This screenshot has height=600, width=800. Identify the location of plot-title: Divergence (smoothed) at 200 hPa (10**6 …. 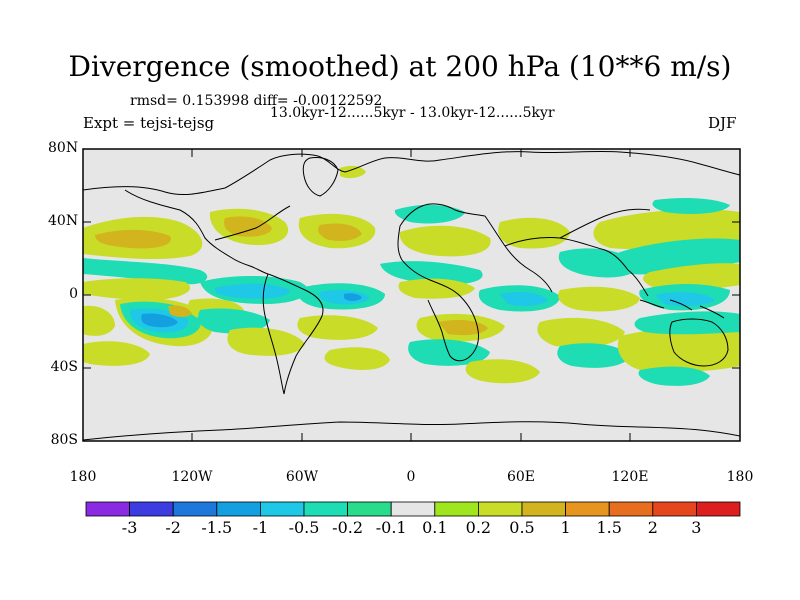
(400, 66).